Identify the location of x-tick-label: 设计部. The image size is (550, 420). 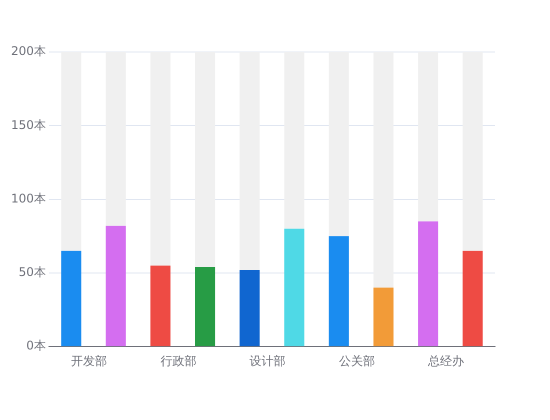
(268, 361).